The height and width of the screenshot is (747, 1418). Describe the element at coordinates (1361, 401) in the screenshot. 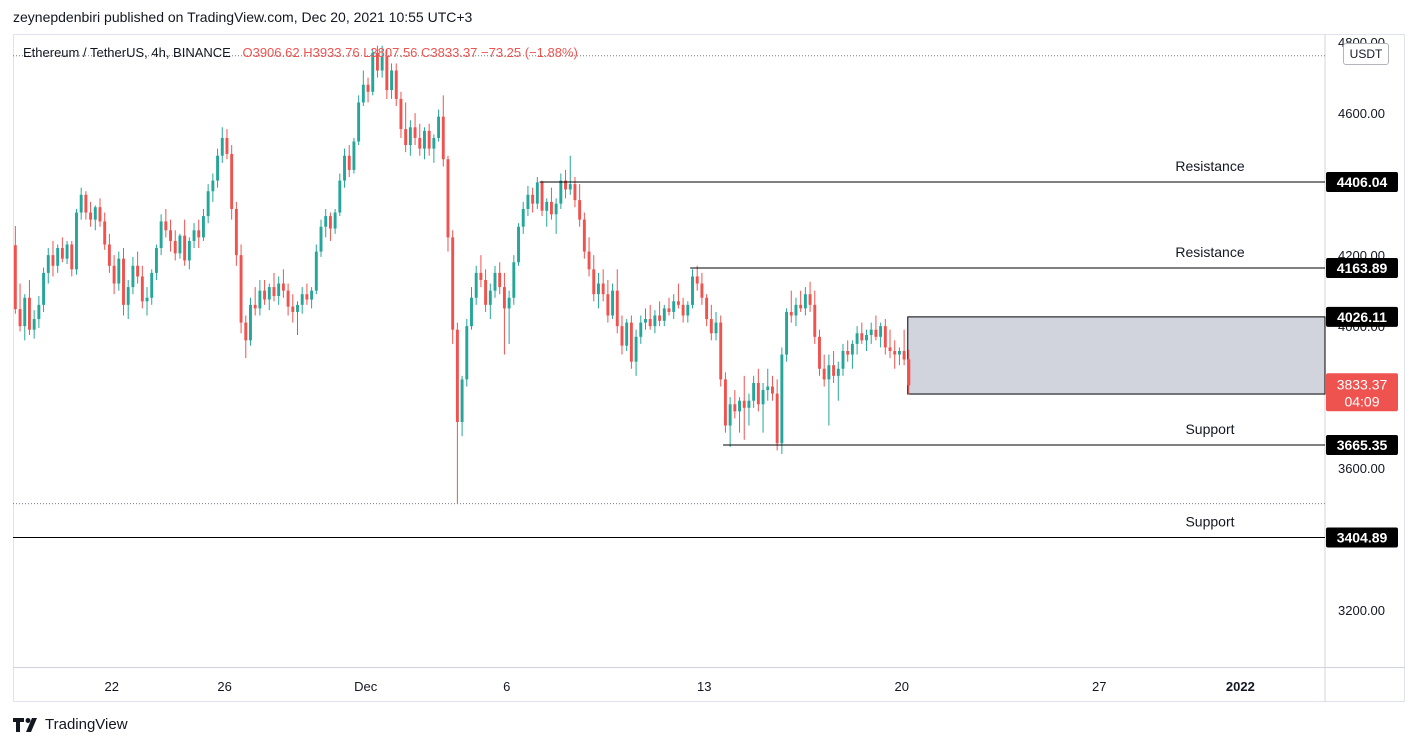

I see `last-price-countdown: 04:09` at that location.